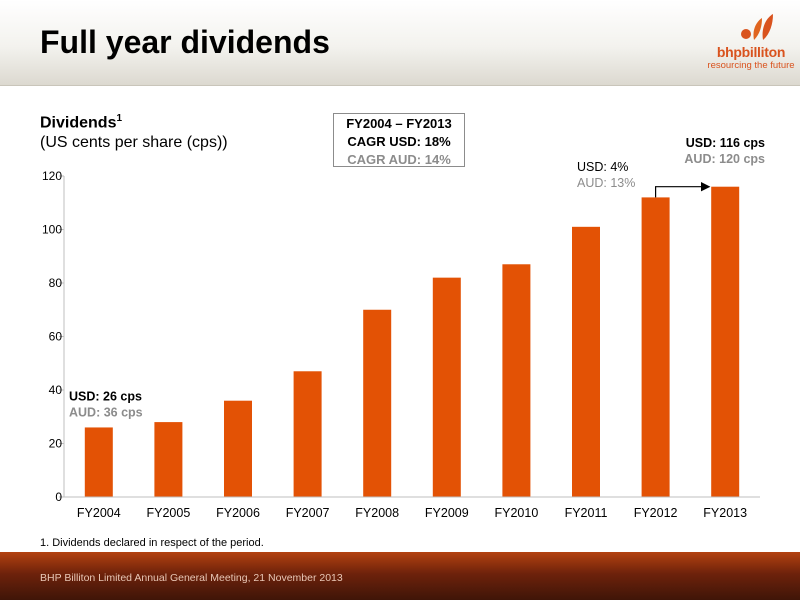 Image resolution: width=800 pixels, height=600 pixels. I want to click on y-tick-label: 40, so click(56, 390).